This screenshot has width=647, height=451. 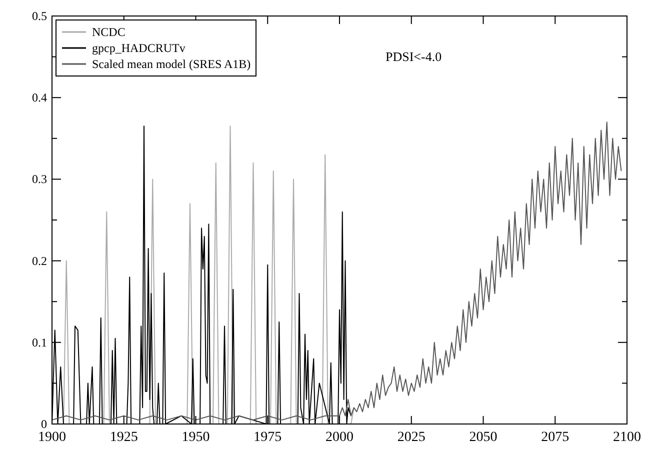 I want to click on x-tick-label: 2025, so click(x=411, y=437).